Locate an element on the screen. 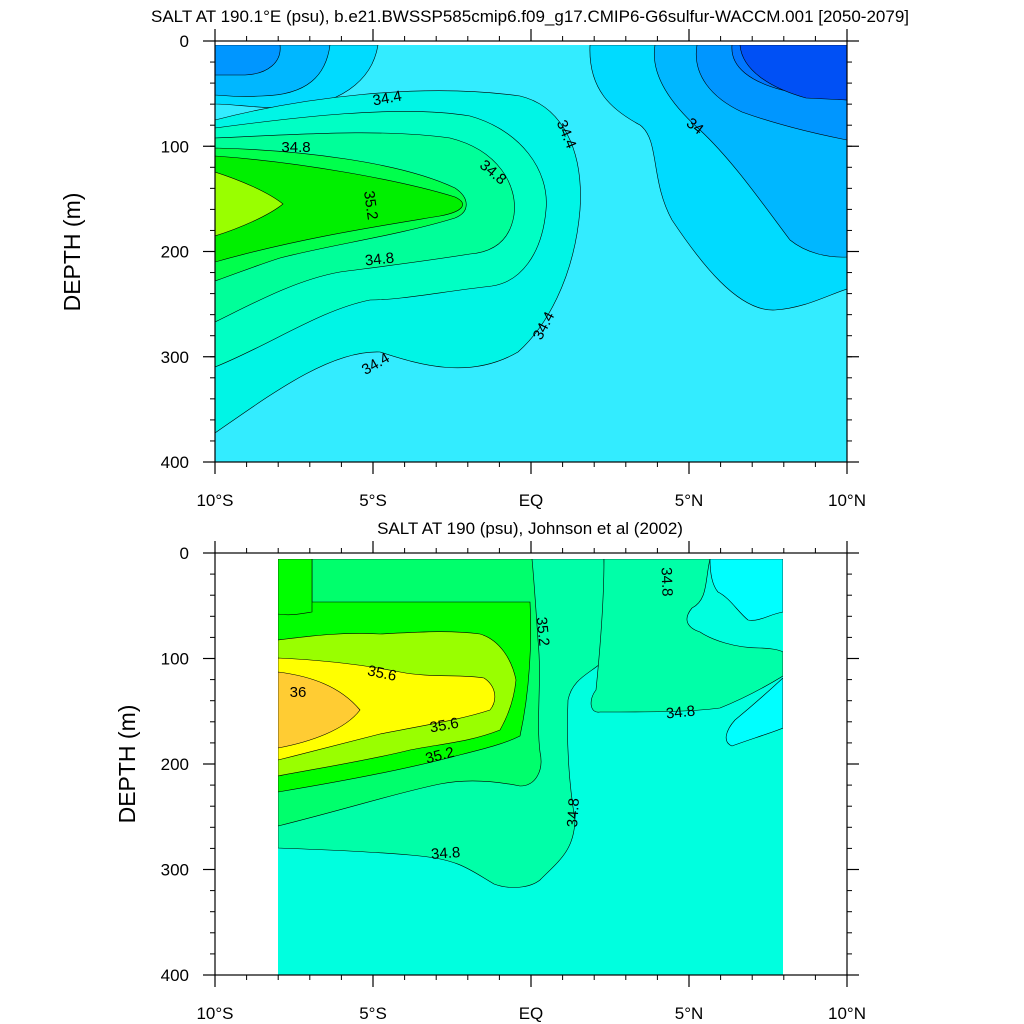  top-x-tick-label: EQ is located at coordinates (531, 500).